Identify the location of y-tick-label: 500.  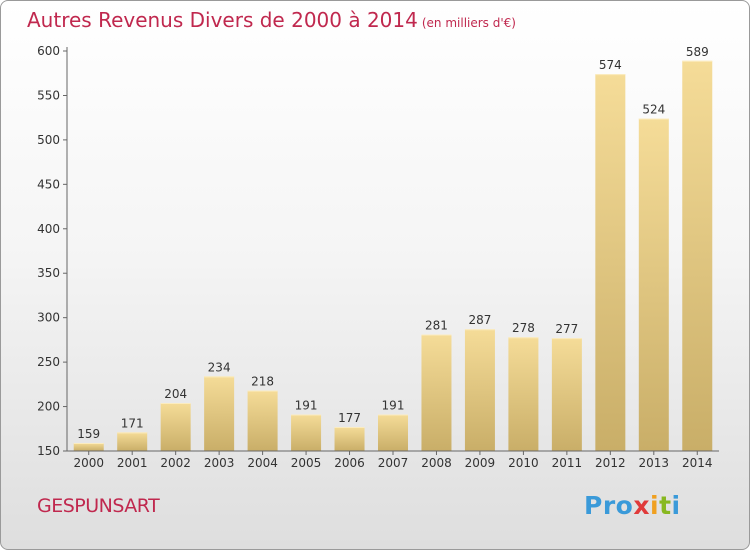
(48, 140).